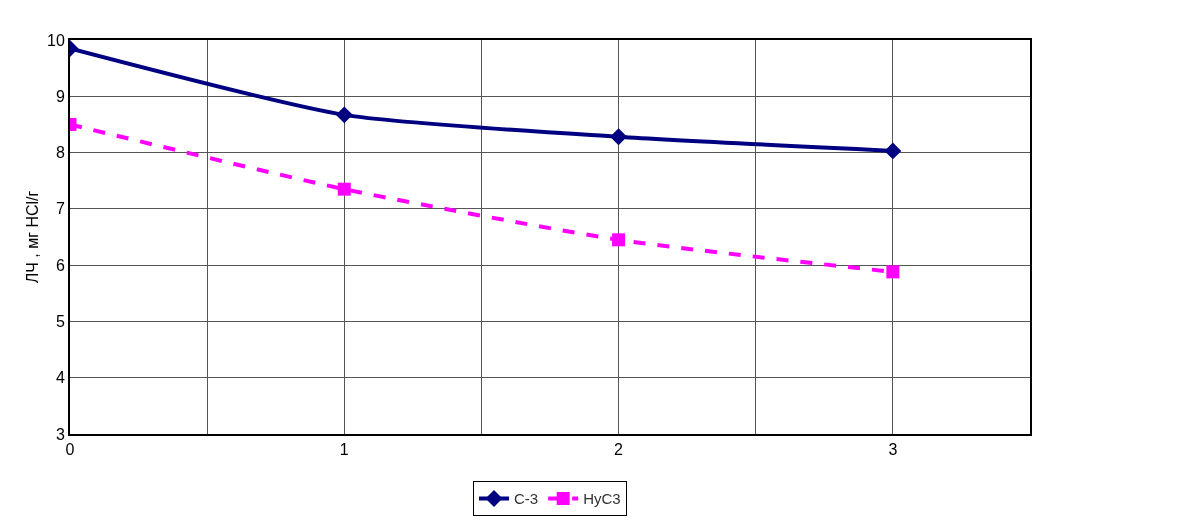 This screenshot has width=1200, height=528. Describe the element at coordinates (60, 434) in the screenshot. I see `y-tick-label: 3` at that location.